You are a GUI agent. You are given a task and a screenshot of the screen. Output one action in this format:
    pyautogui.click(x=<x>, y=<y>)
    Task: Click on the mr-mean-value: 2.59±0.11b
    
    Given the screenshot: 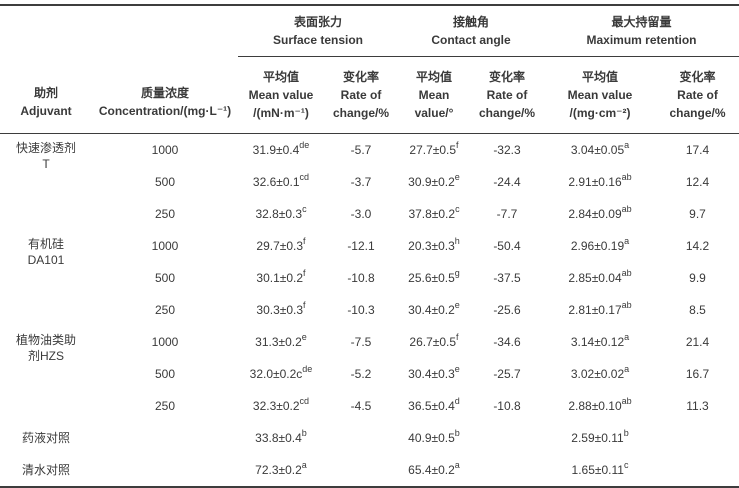 What is the action you would take?
    pyautogui.click(x=600, y=437)
    